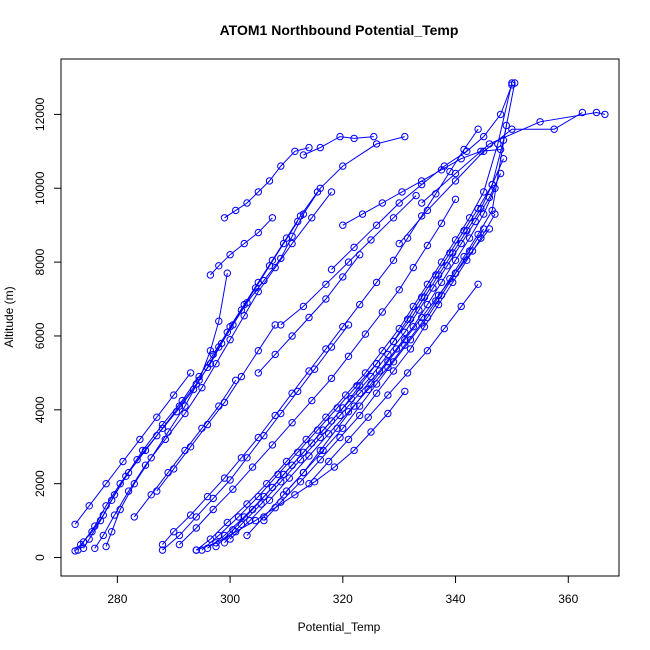  Describe the element at coordinates (117, 599) in the screenshot. I see `x-tick-label: 280` at that location.